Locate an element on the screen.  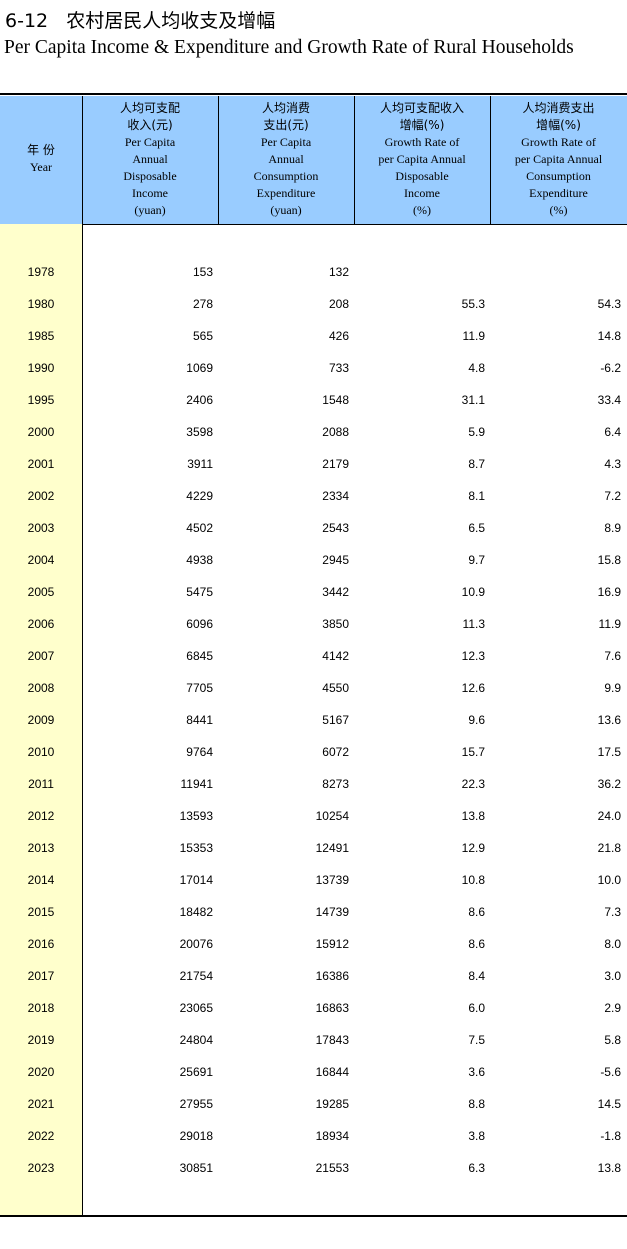
consumption-expenditure-cell: 16844 is located at coordinates (332, 1072).